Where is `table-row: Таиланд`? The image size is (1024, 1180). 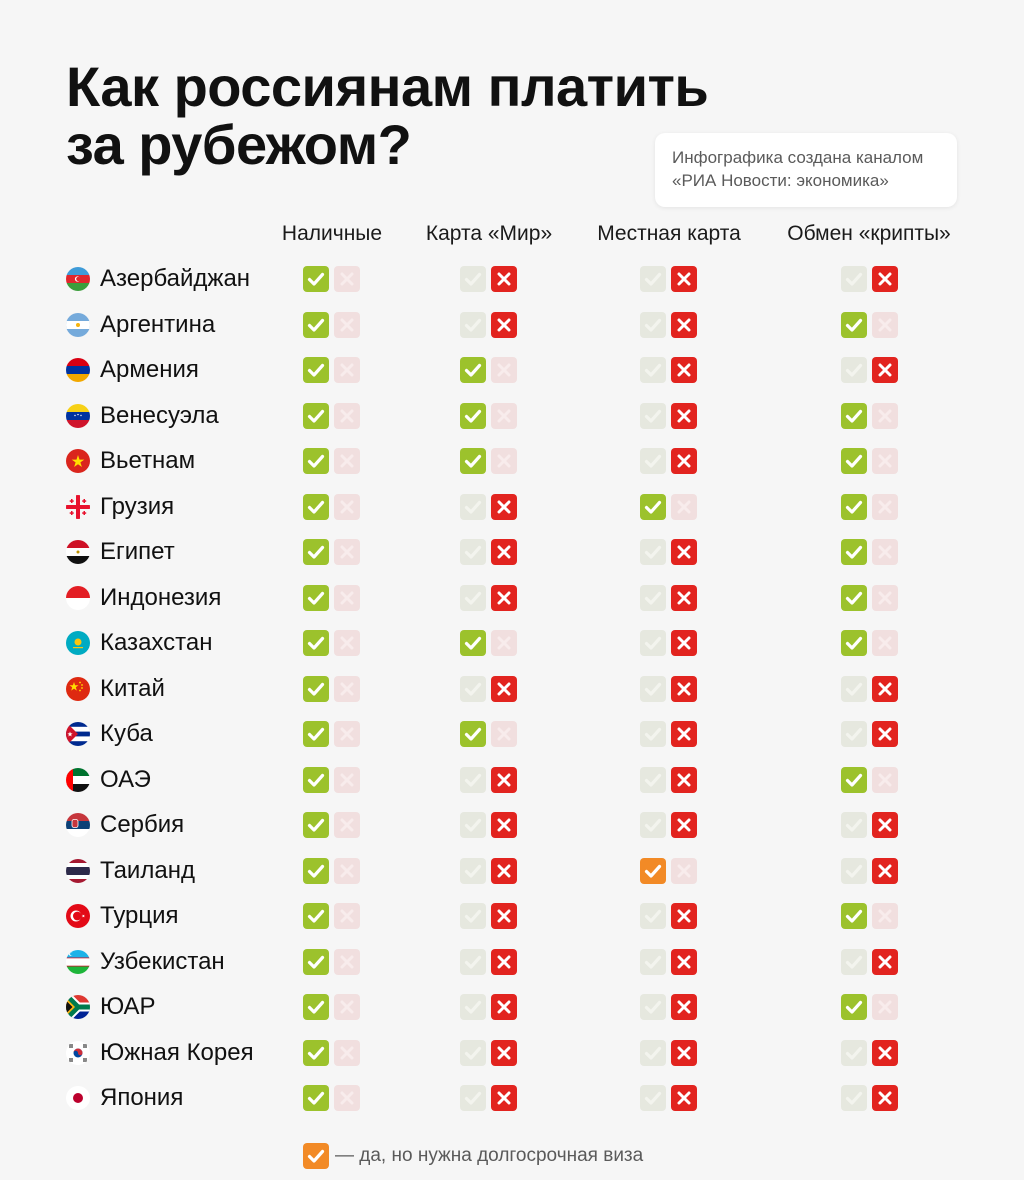 table-row: Таиланд is located at coordinates (512, 871).